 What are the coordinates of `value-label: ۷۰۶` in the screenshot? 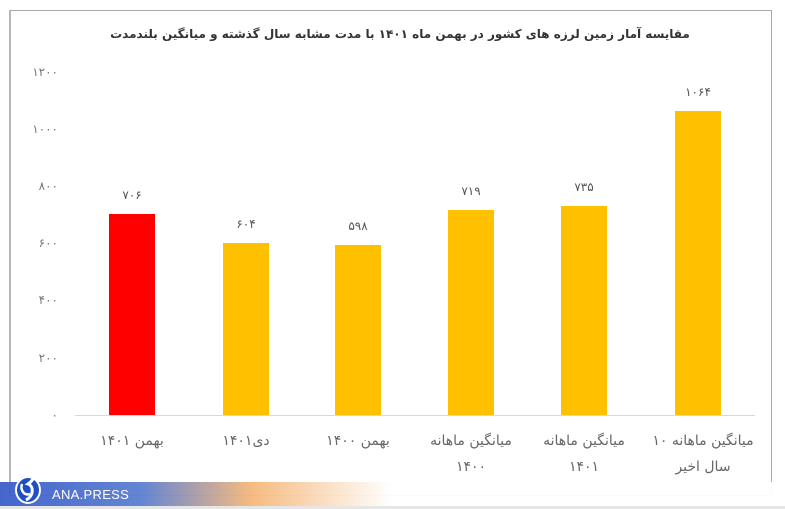 It's located at (132, 195).